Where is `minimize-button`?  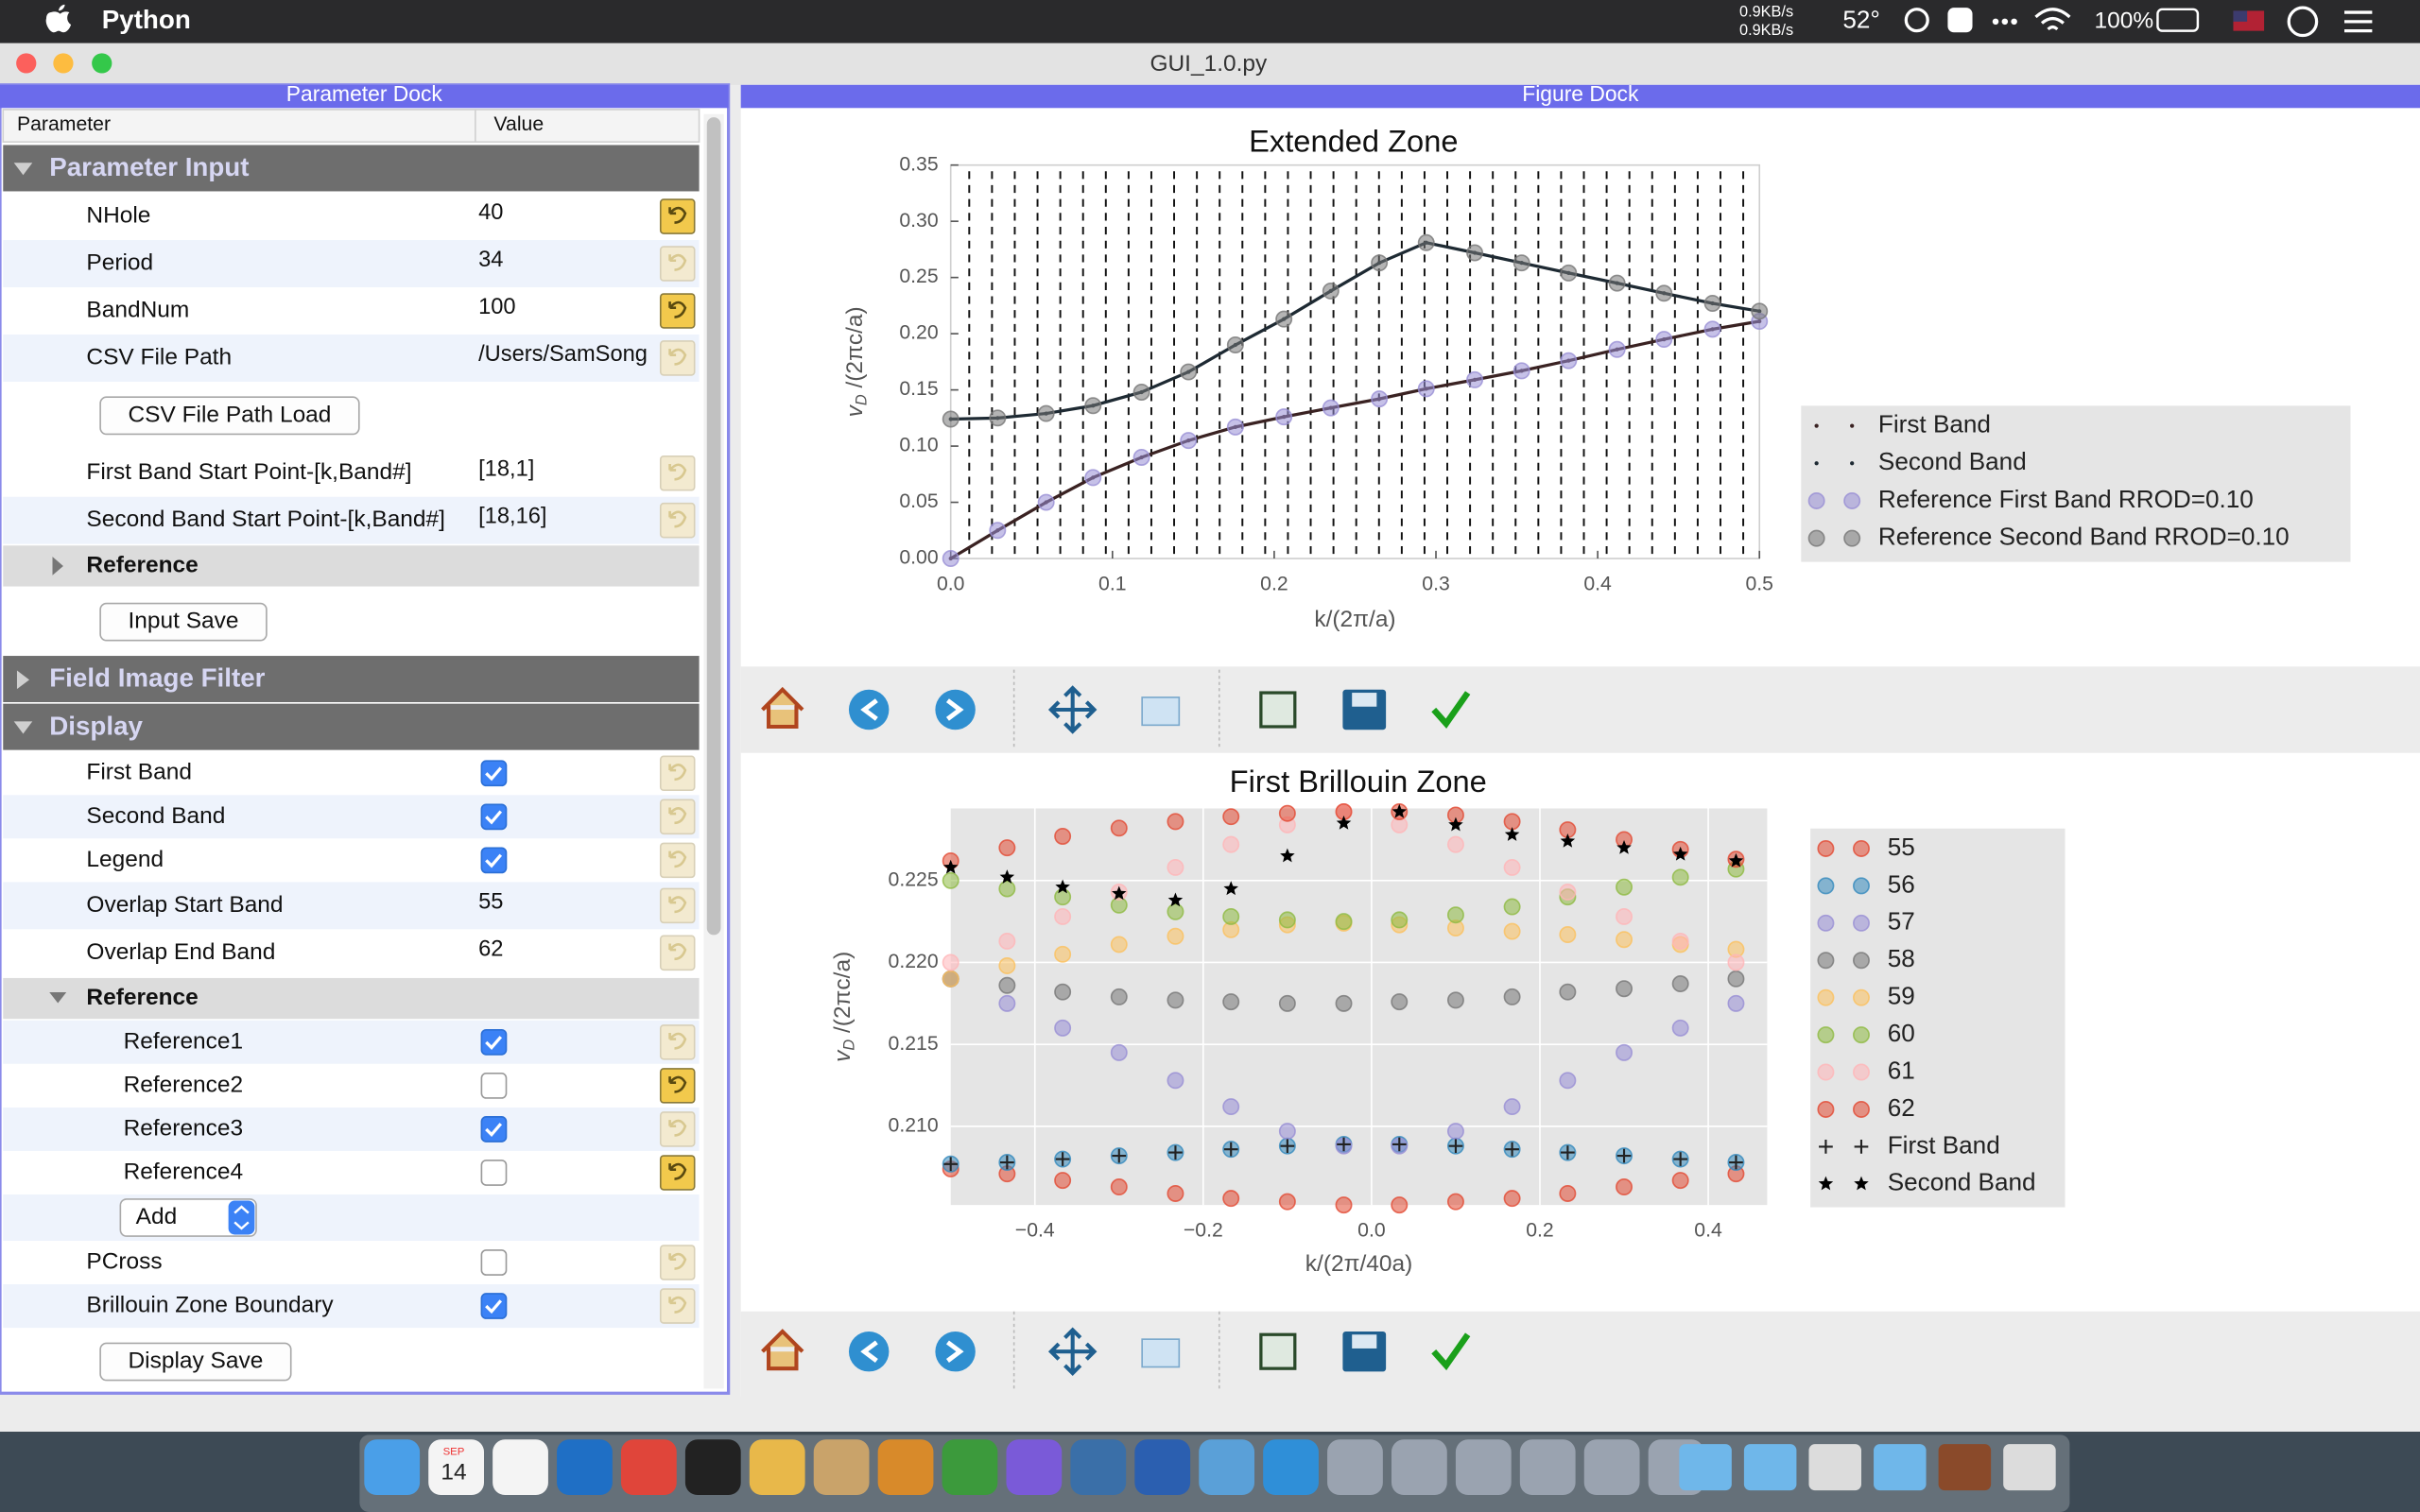 minimize-button is located at coordinates (63, 63).